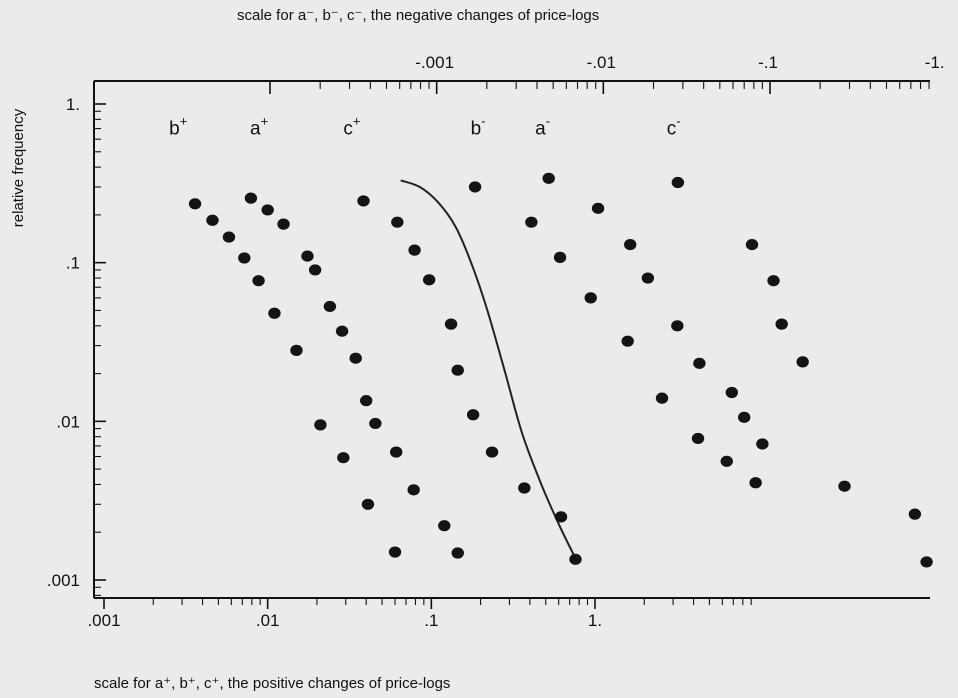 The width and height of the screenshot is (958, 698). What do you see at coordinates (768, 62) in the screenshot?
I see `top-tick-label: -.1` at bounding box center [768, 62].